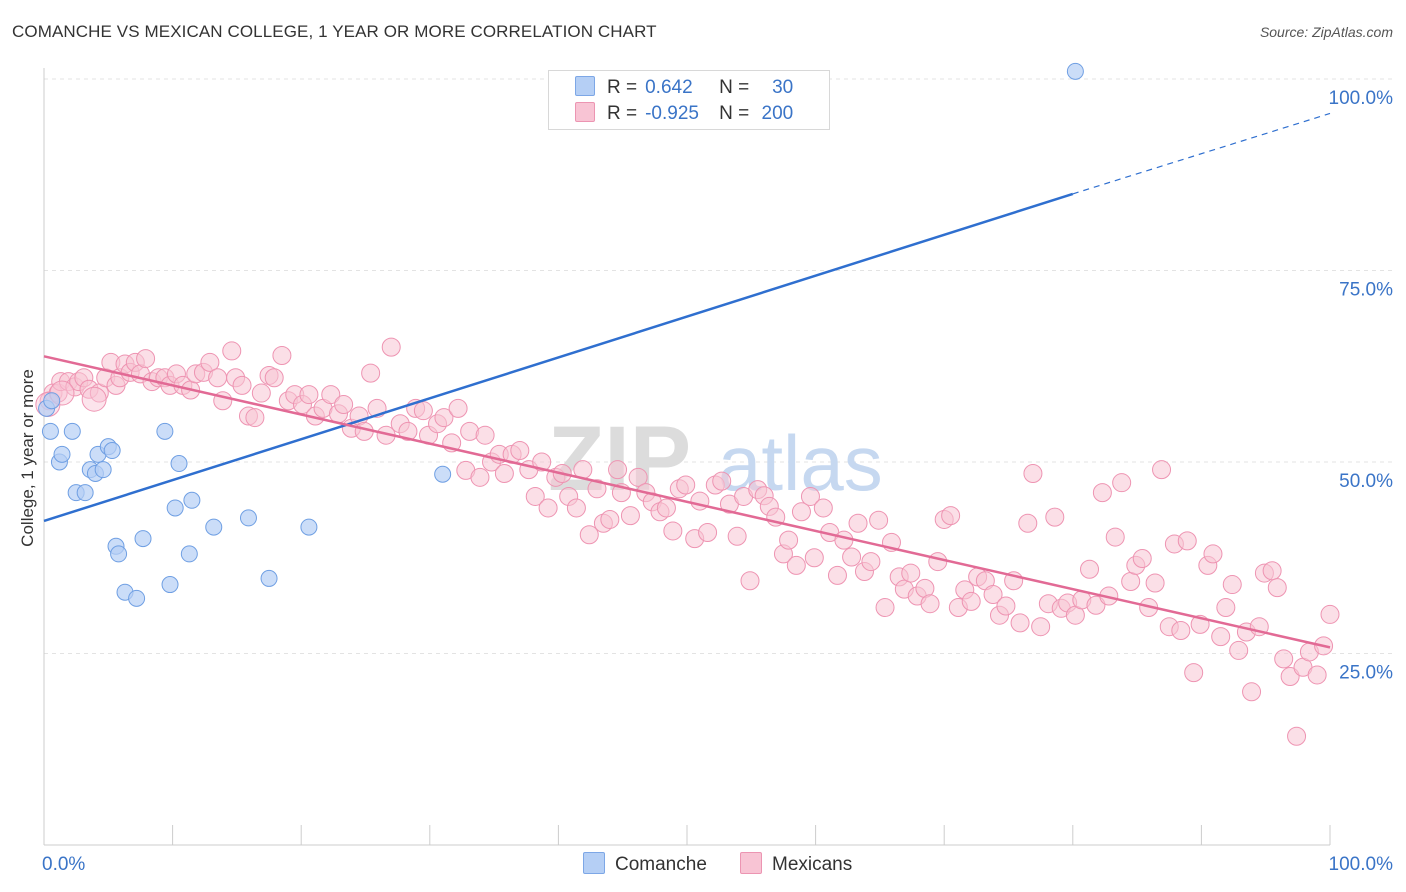  Describe the element at coordinates (1326, 32) in the screenshot. I see `chart-source: Source: ZipAtlas.com` at that location.